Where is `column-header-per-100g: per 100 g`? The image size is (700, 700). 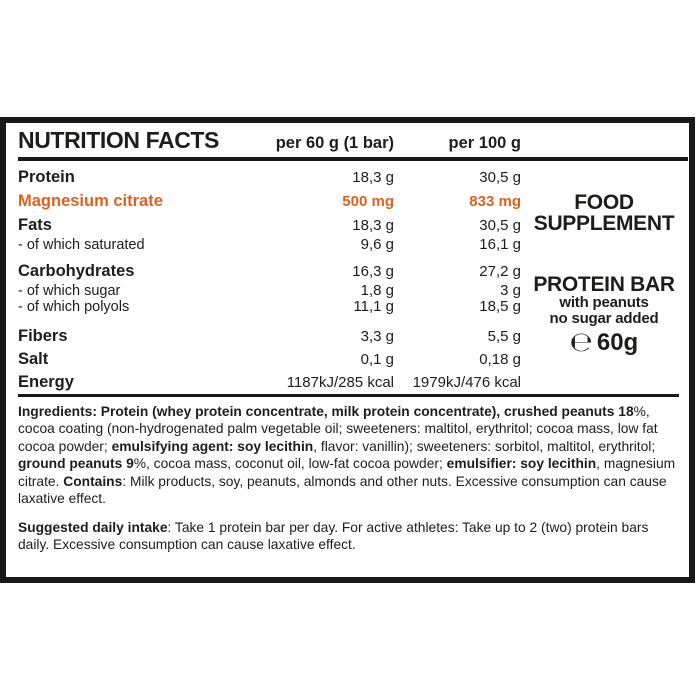 column-header-per-100g: per 100 g is located at coordinates (484, 143).